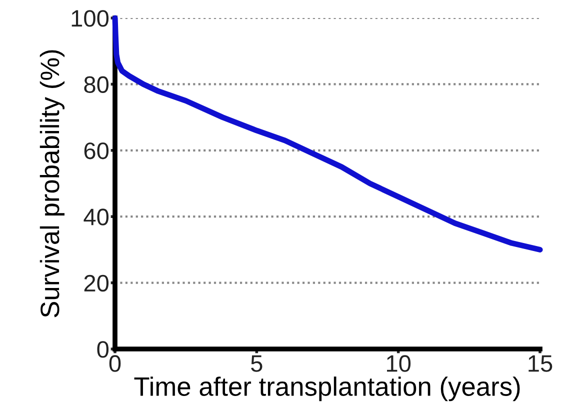  What do you see at coordinates (103, 349) in the screenshot?
I see `y-tick-label: 0` at bounding box center [103, 349].